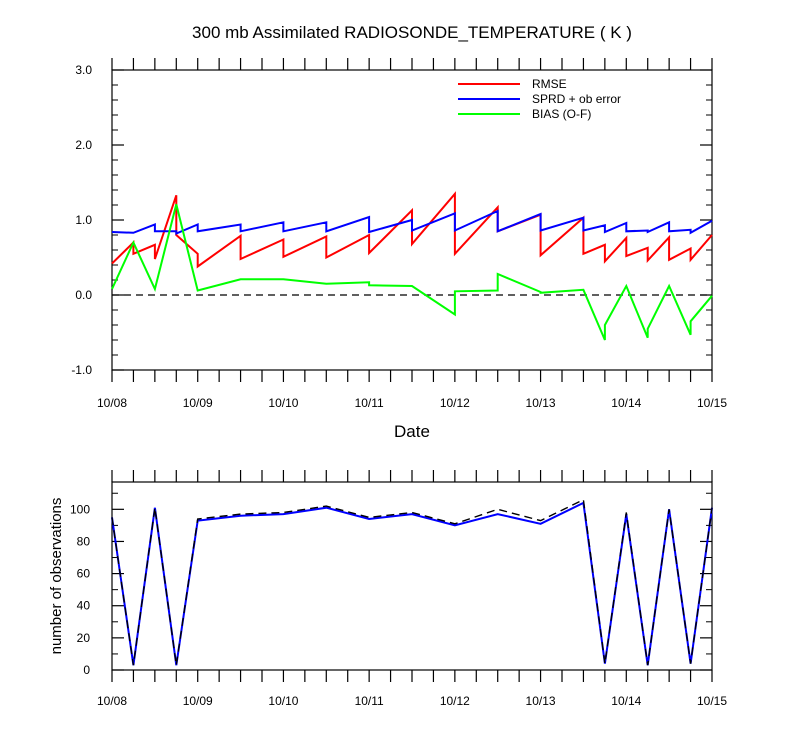  What do you see at coordinates (56, 576) in the screenshot?
I see `y-axis-label: number of observations` at bounding box center [56, 576].